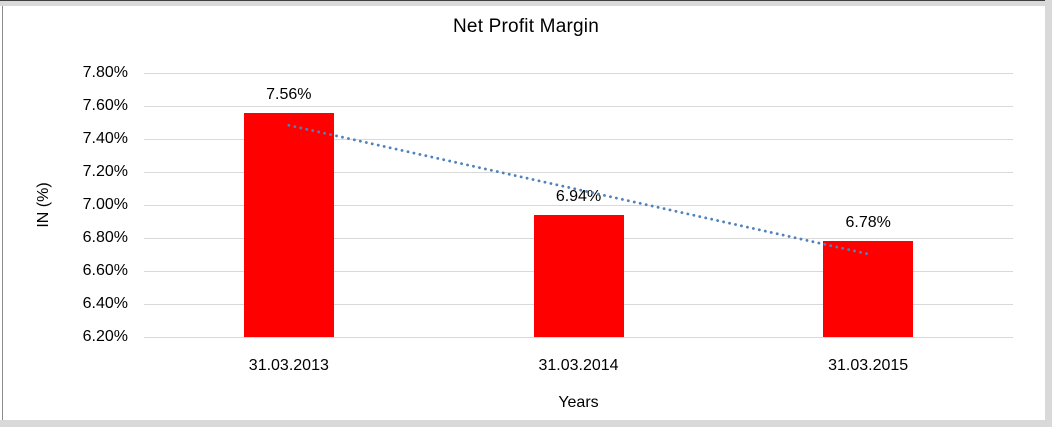 This screenshot has height=427, width=1052. What do you see at coordinates (1048, 213) in the screenshot?
I see `frame-border-right` at bounding box center [1048, 213].